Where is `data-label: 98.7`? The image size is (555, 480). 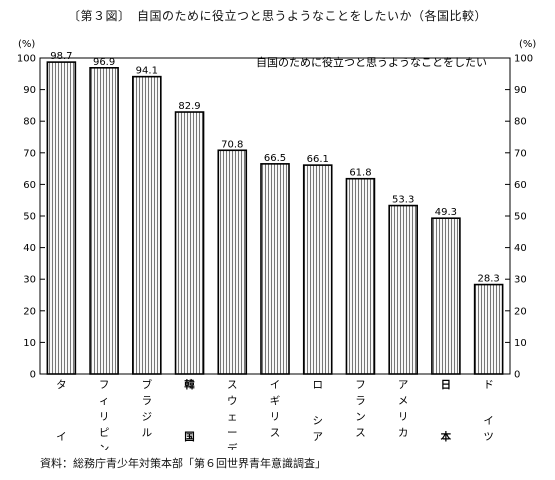 data-label: 98.7 is located at coordinates (61, 56).